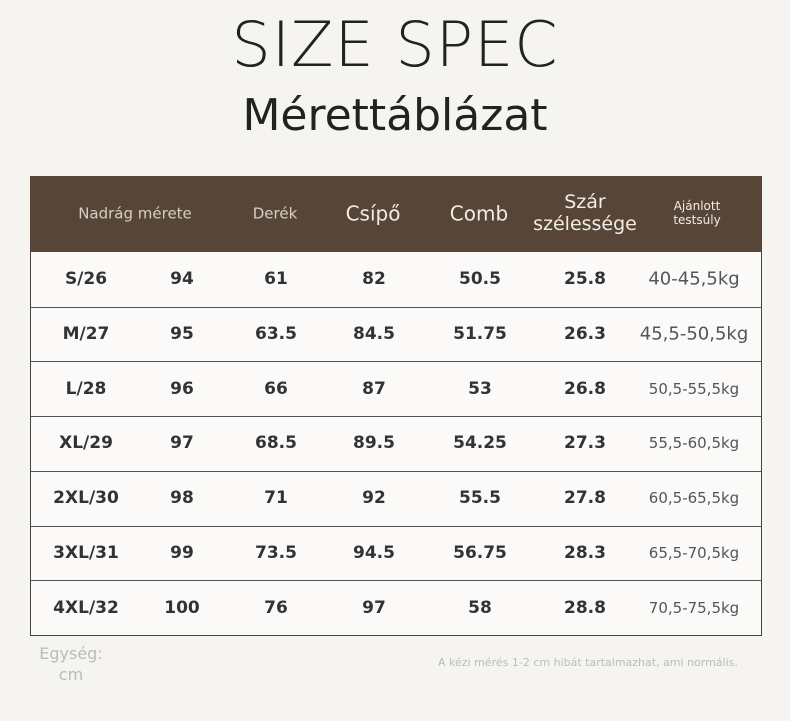 This screenshot has height=721, width=790. What do you see at coordinates (585, 443) in the screenshot?
I see `table-cell: 27.3` at bounding box center [585, 443].